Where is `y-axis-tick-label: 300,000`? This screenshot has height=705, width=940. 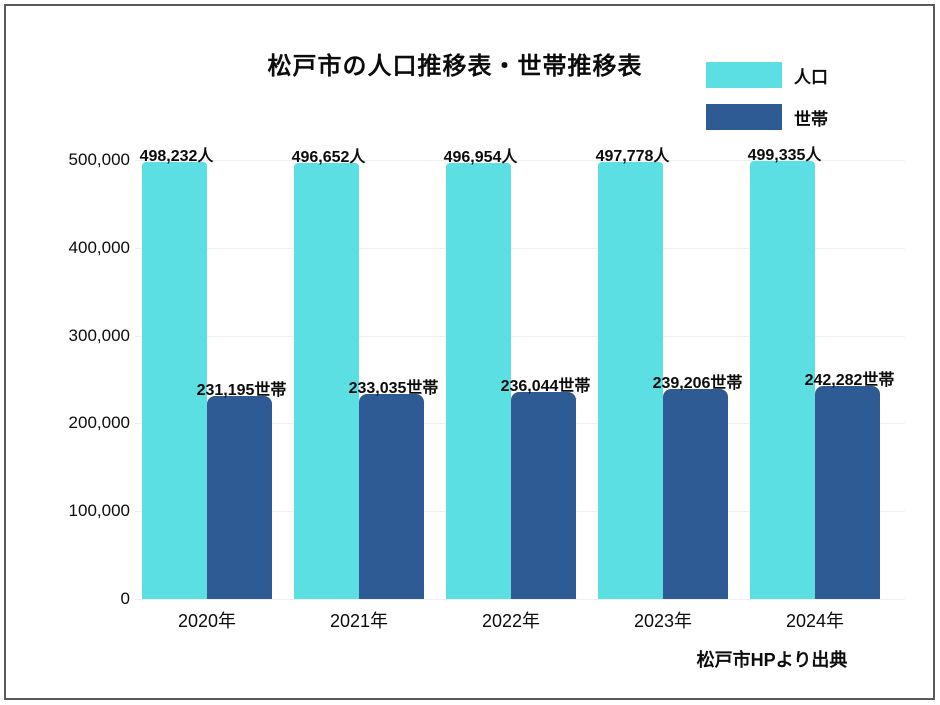 y-axis-tick-label: 300,000 is located at coordinates (99, 335).